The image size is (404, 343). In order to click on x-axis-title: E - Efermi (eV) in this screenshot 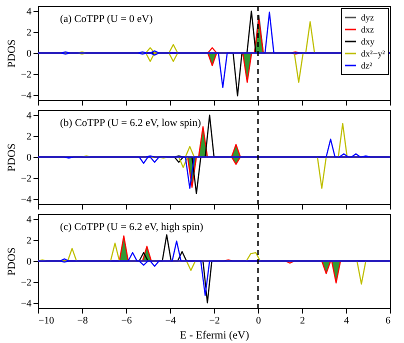, I will do `click(215, 336)`.